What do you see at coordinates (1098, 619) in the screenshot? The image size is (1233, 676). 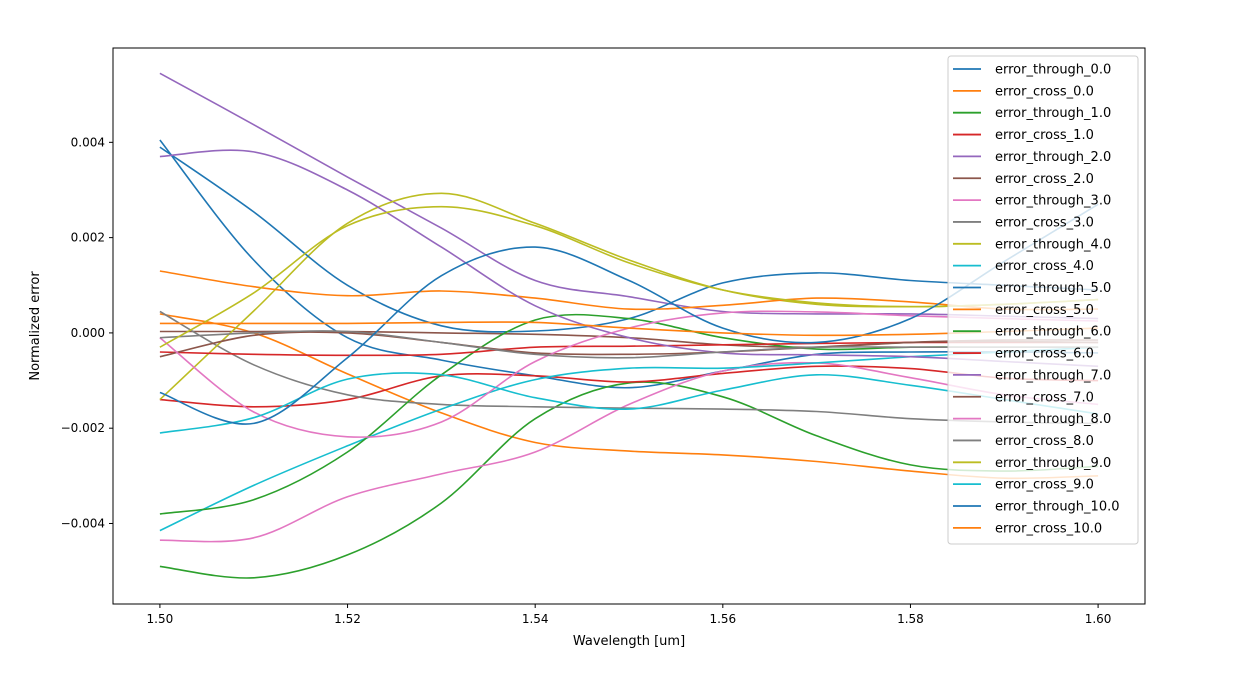 I see `x-tick-label: 1.60` at bounding box center [1098, 619].